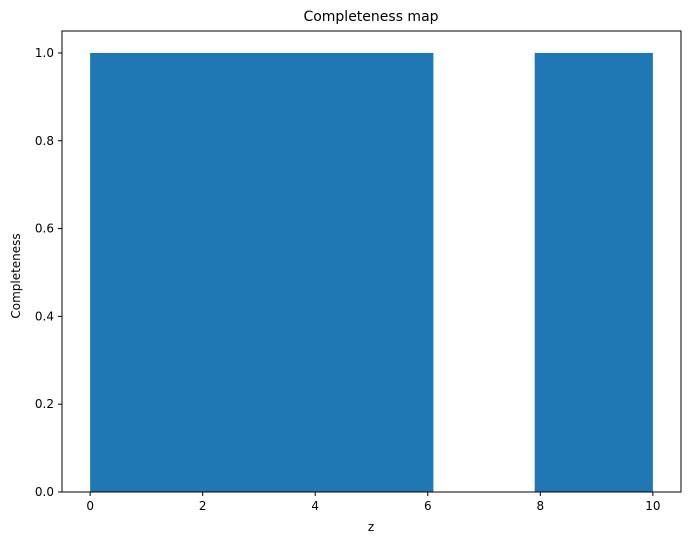 The height and width of the screenshot is (545, 691). Describe the element at coordinates (90, 506) in the screenshot. I see `x-tick-label: 0` at that location.